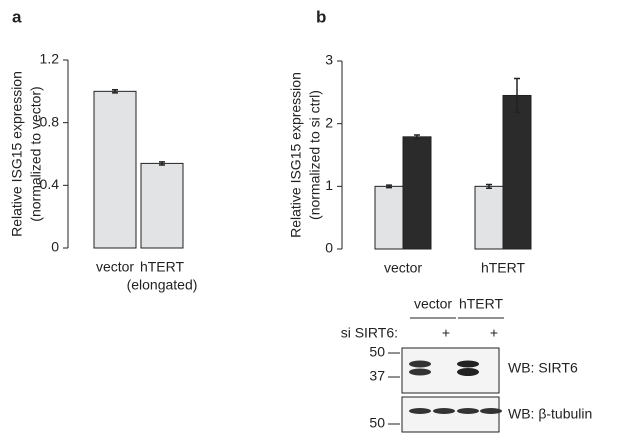 This screenshot has height=440, width=624. I want to click on panel-label: b, so click(321, 16).